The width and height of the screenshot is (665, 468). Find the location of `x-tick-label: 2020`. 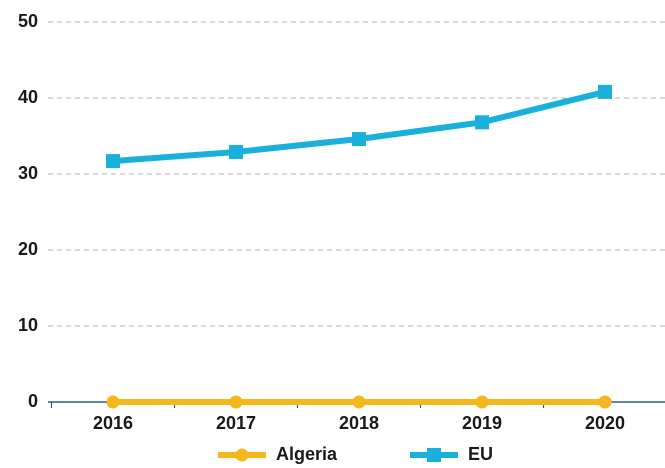

x-tick-label: 2020 is located at coordinates (605, 423).